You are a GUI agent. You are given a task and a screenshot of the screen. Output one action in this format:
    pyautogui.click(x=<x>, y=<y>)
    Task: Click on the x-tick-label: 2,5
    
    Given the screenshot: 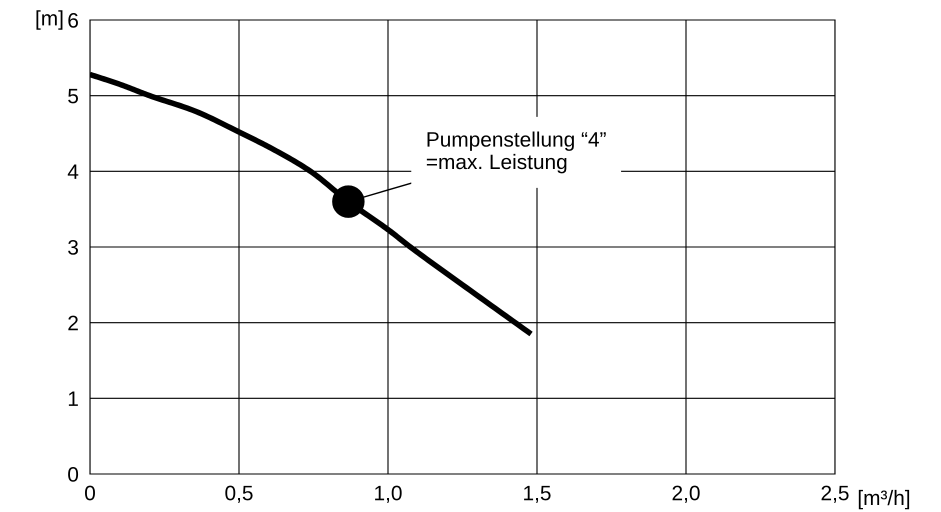 What is the action you would take?
    pyautogui.click(x=835, y=494)
    